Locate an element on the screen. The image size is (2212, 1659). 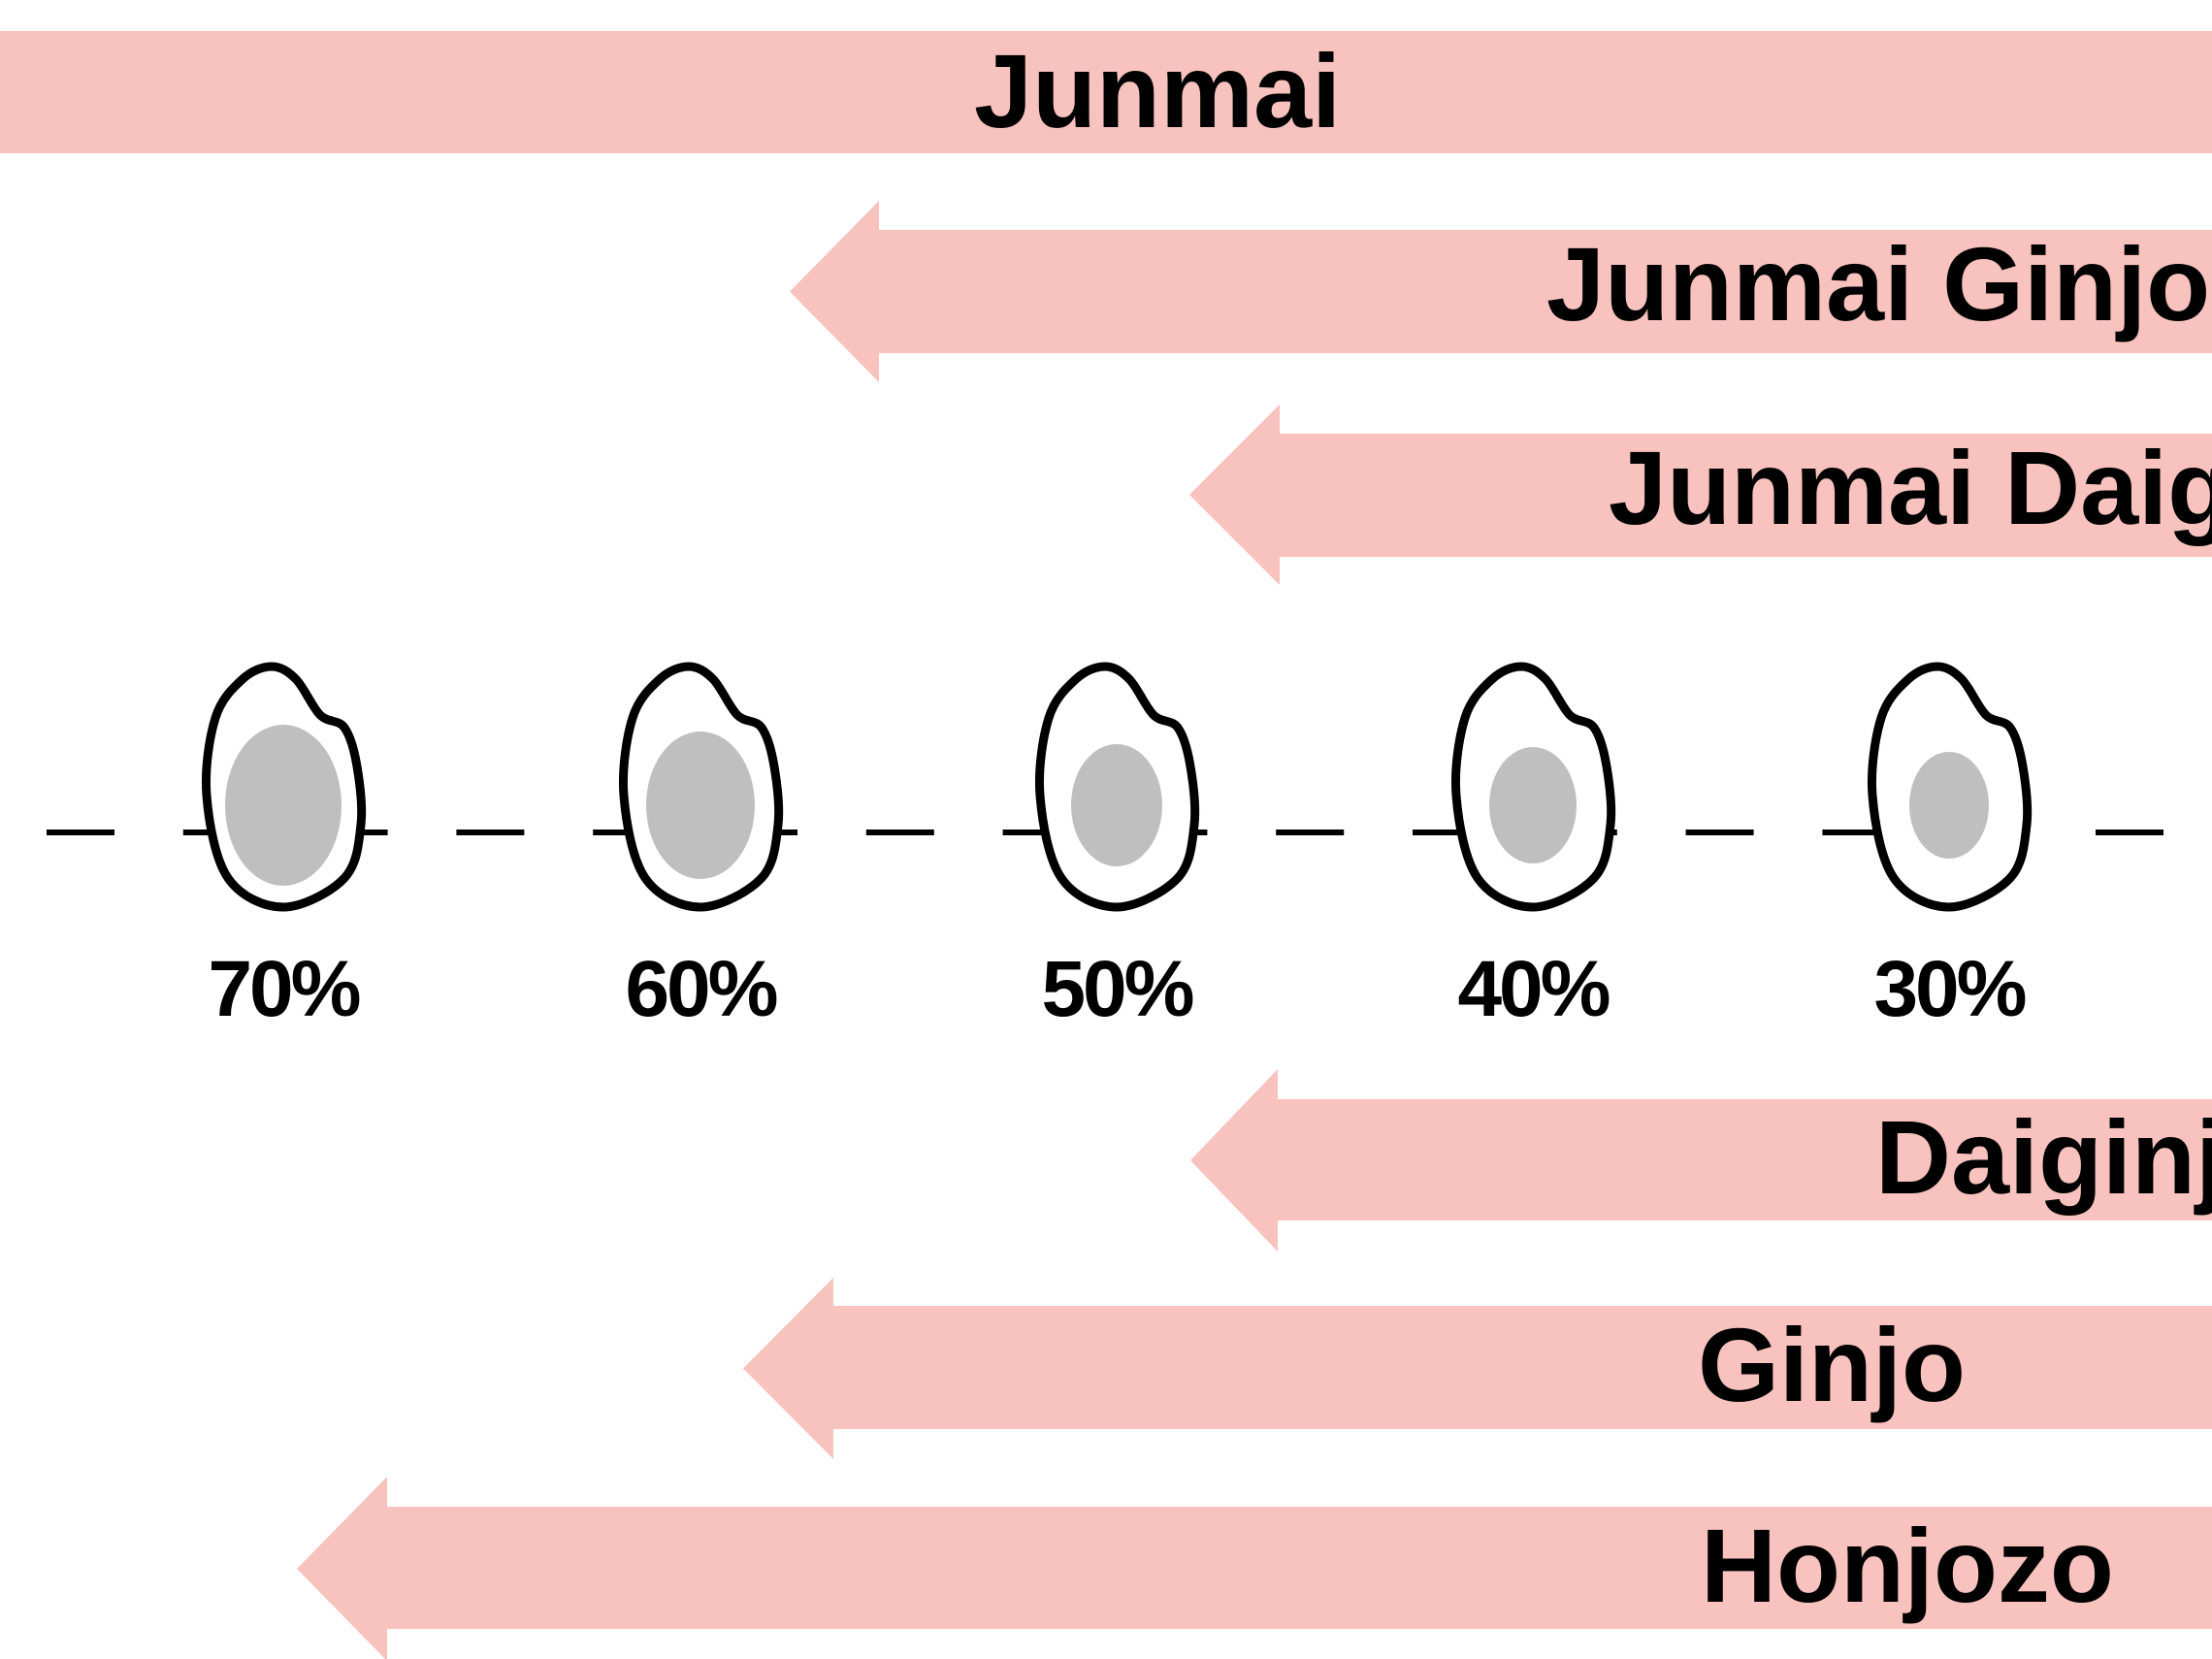
rice-grain-50pct: 50% is located at coordinates (1117, 847).